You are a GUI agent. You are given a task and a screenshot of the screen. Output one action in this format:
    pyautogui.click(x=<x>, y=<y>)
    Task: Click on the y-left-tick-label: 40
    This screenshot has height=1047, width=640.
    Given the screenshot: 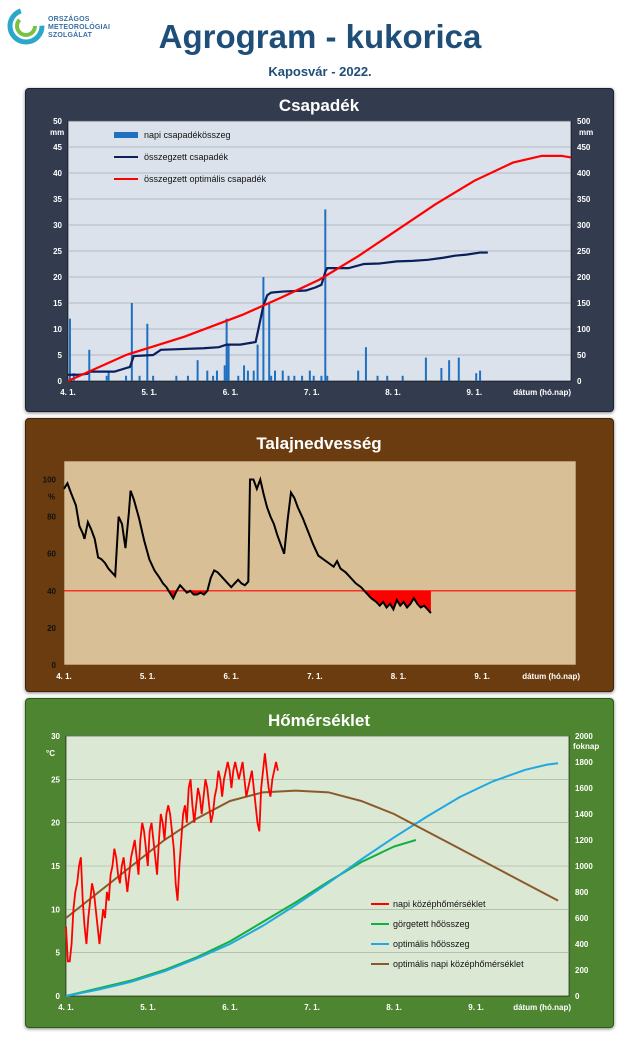 What is the action you would take?
    pyautogui.click(x=57, y=173)
    